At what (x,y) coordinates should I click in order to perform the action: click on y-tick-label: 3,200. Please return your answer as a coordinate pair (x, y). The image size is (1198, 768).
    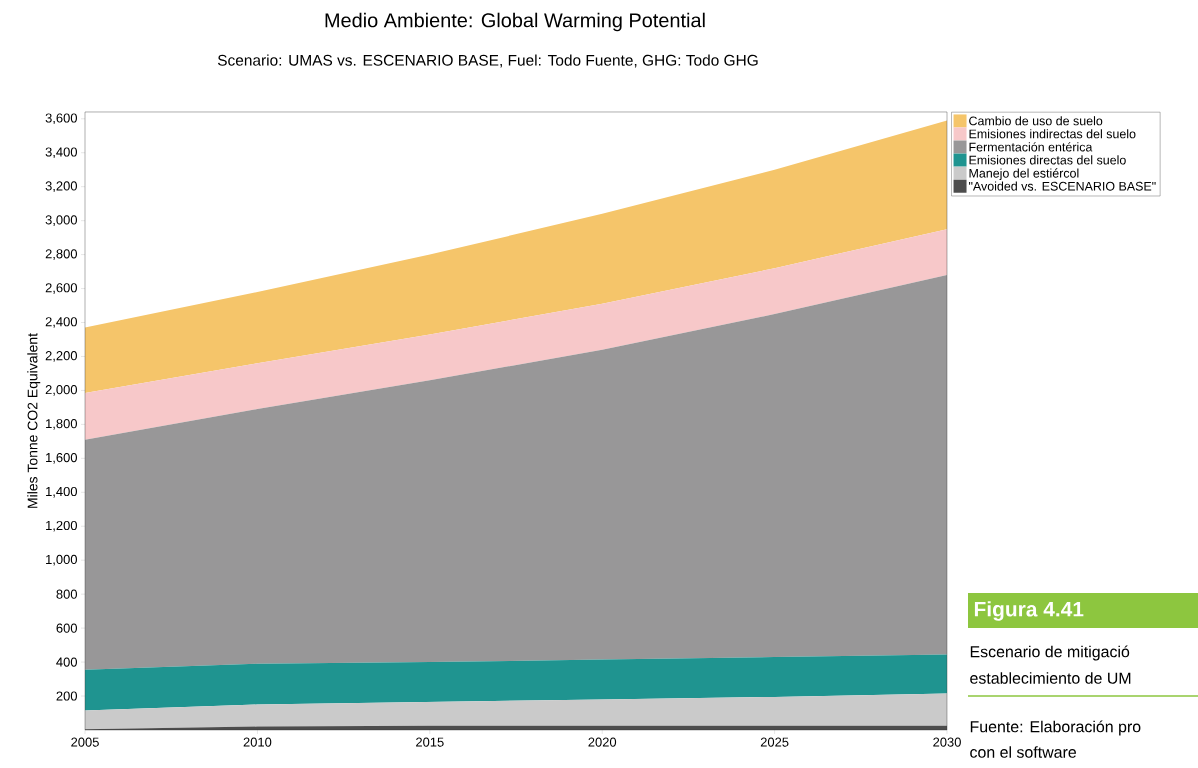
    Looking at the image, I should click on (61, 187).